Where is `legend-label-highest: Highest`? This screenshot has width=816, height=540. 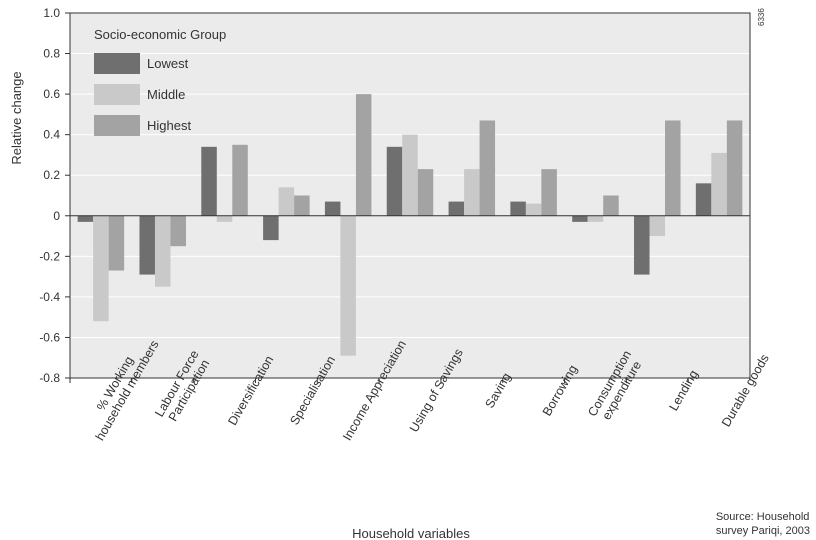
legend-label-highest: Highest is located at coordinates (169, 125).